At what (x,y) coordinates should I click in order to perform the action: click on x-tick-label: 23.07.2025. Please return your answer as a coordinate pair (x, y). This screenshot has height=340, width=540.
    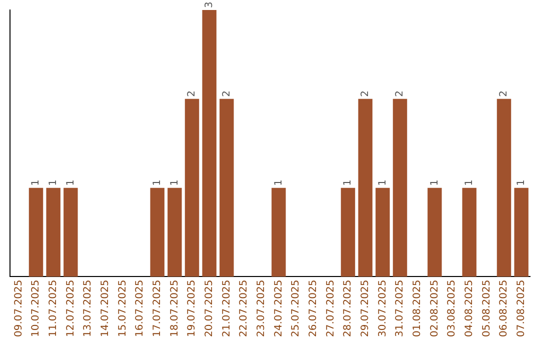
    Looking at the image, I should click on (261, 309).